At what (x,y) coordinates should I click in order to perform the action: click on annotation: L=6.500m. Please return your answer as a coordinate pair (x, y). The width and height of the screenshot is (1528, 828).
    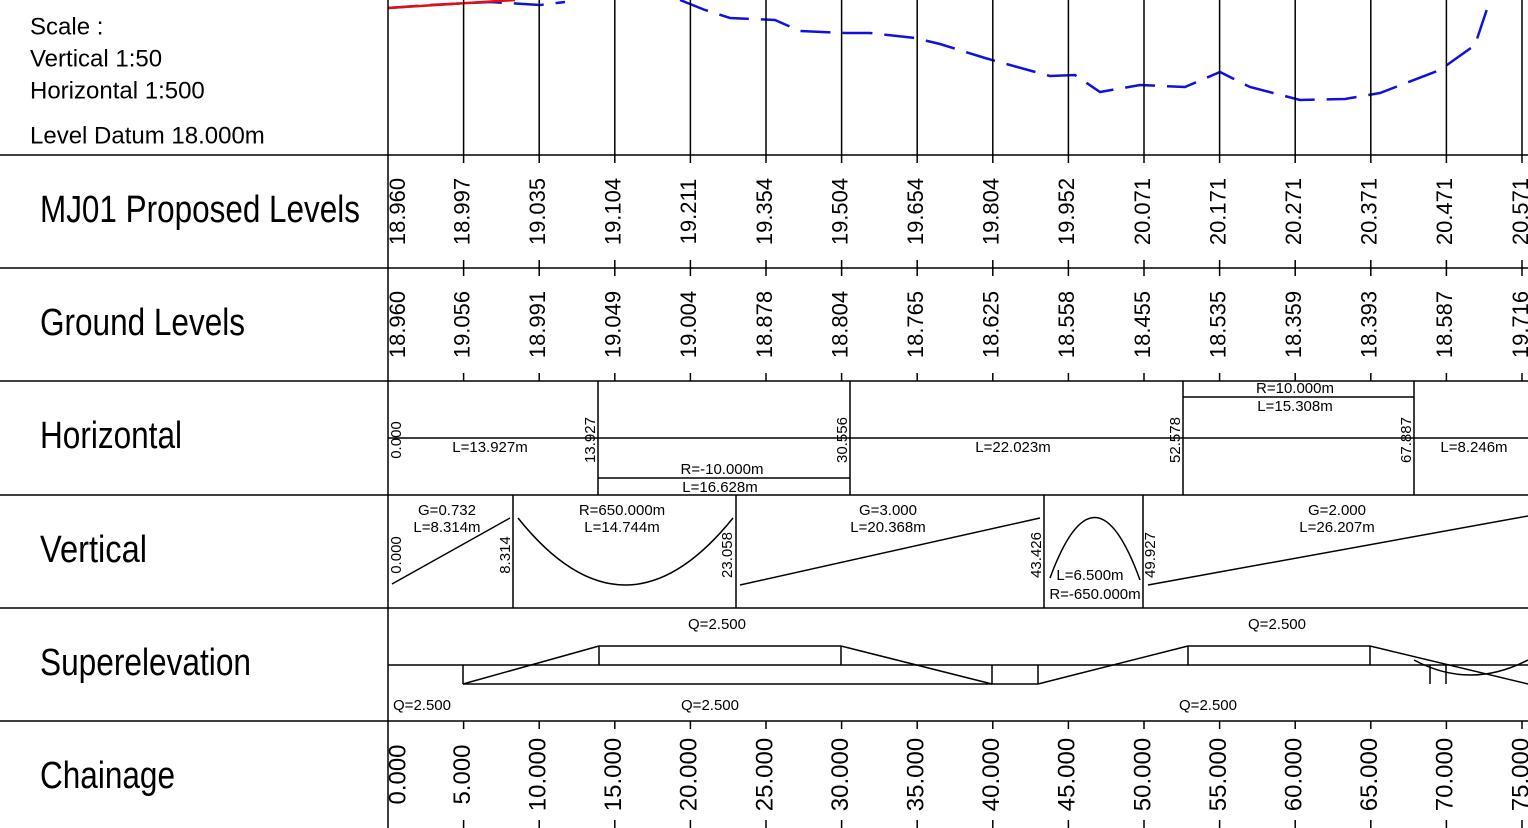
    Looking at the image, I should click on (1089, 575).